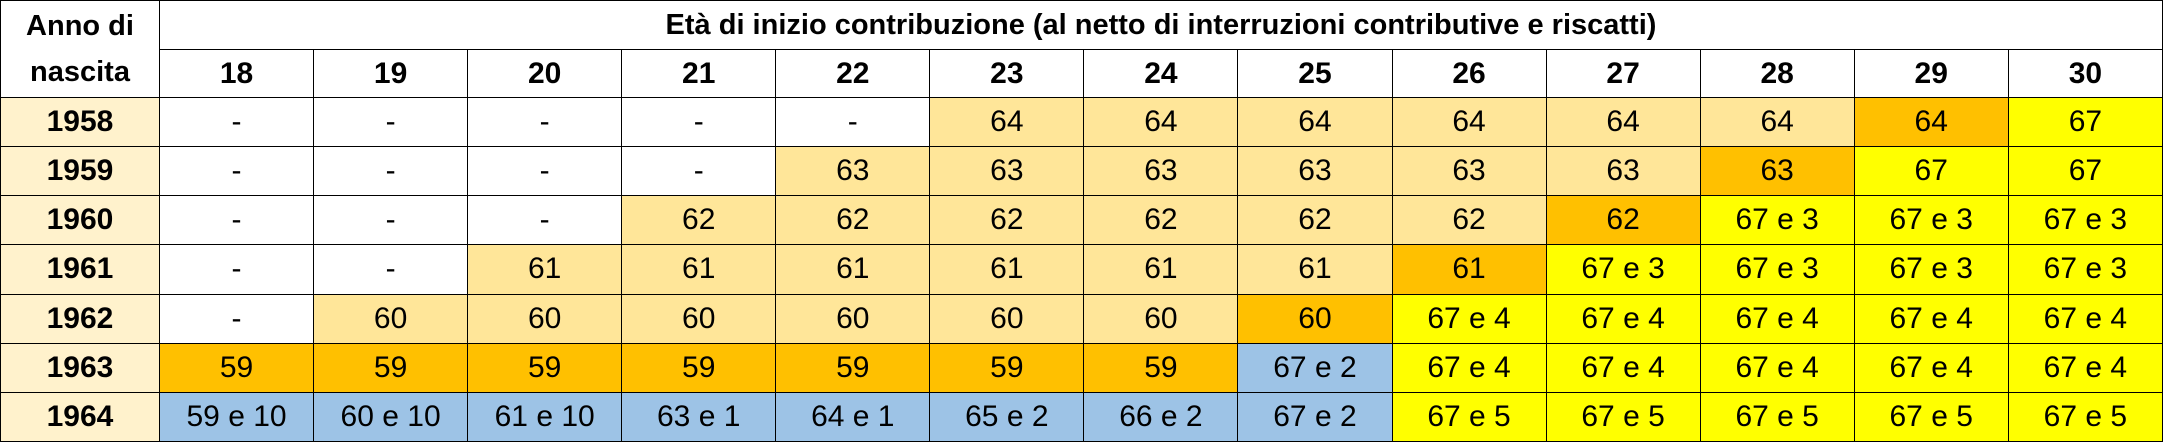 The image size is (2163, 442). Describe the element at coordinates (1161, 73) in the screenshot. I see `age-header-24: 24` at that location.